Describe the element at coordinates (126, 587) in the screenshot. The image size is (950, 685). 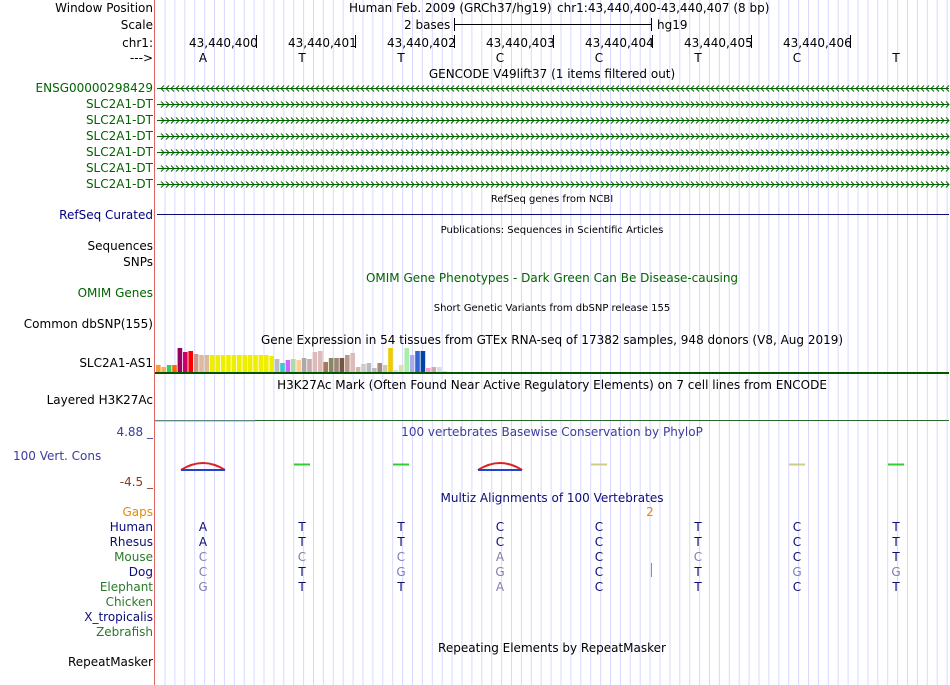
I see `species-label: Elephant` at that location.